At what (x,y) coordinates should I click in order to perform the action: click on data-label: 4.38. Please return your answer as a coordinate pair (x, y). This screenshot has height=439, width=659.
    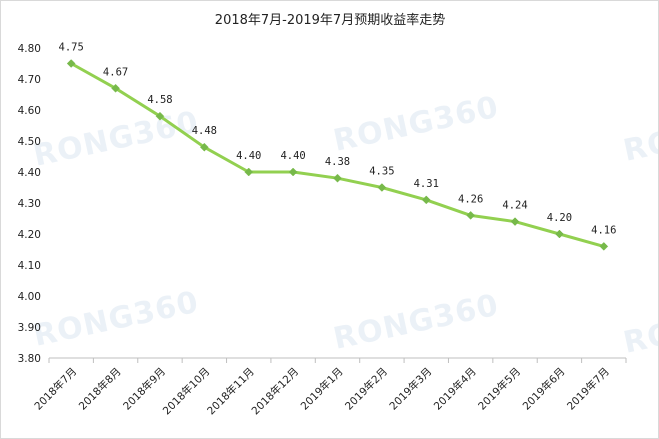
    Looking at the image, I should click on (337, 162).